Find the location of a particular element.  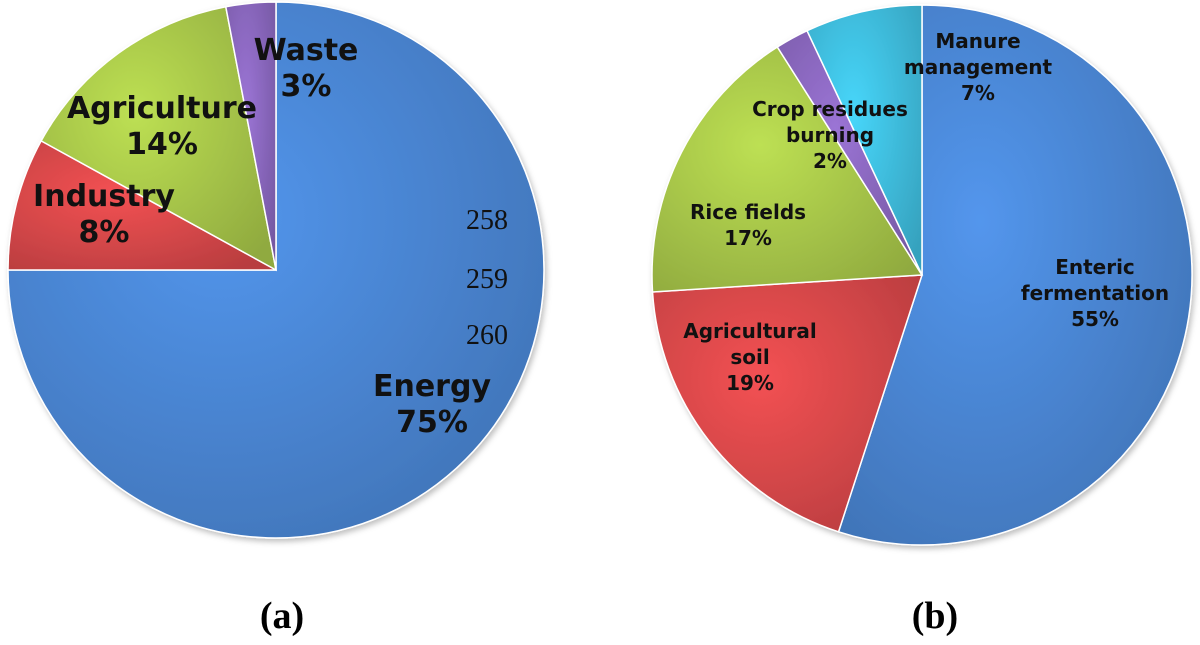

panel-label-a: (a) is located at coordinates (282, 616).